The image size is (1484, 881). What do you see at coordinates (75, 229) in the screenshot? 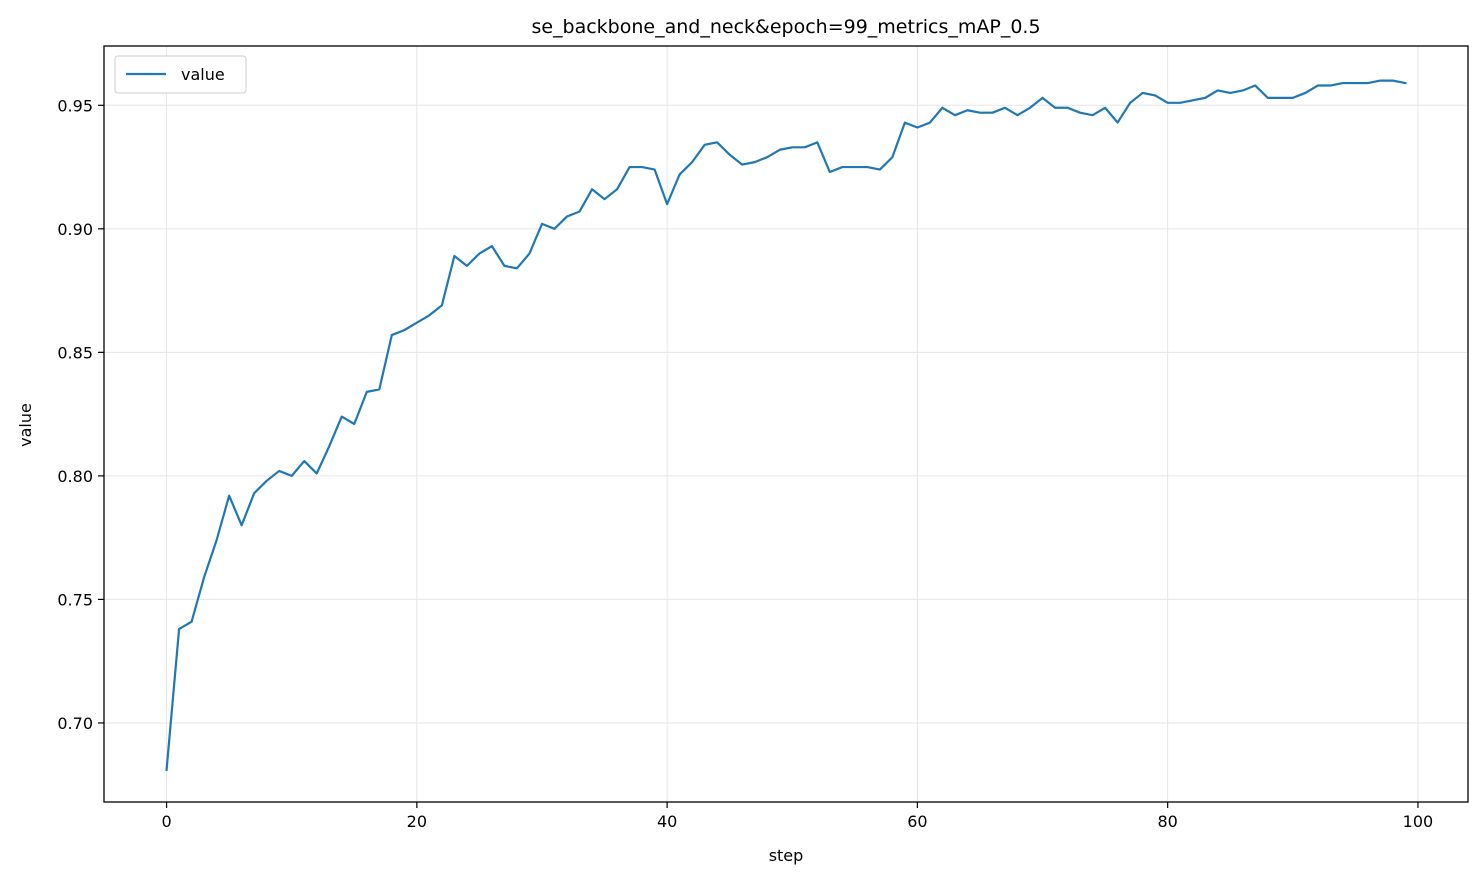
I see `y-tick-label: 0.90` at bounding box center [75, 229].